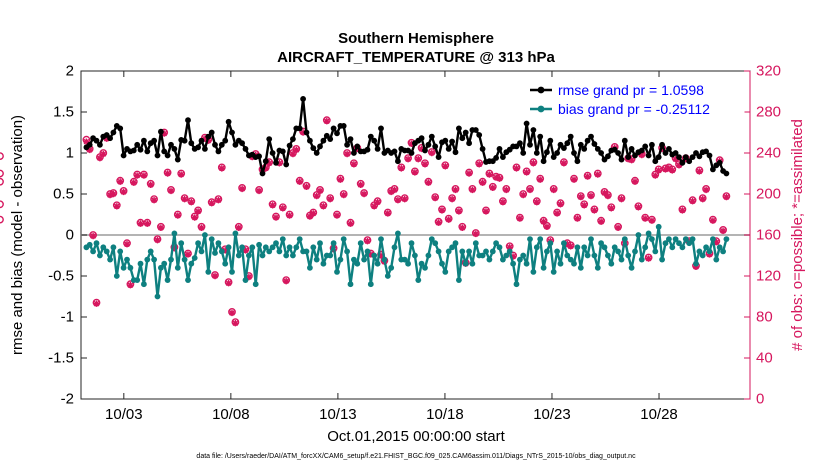 The image size is (830, 470). Describe the element at coordinates (541, 90) in the screenshot. I see `legend-rmse-marker` at that location.